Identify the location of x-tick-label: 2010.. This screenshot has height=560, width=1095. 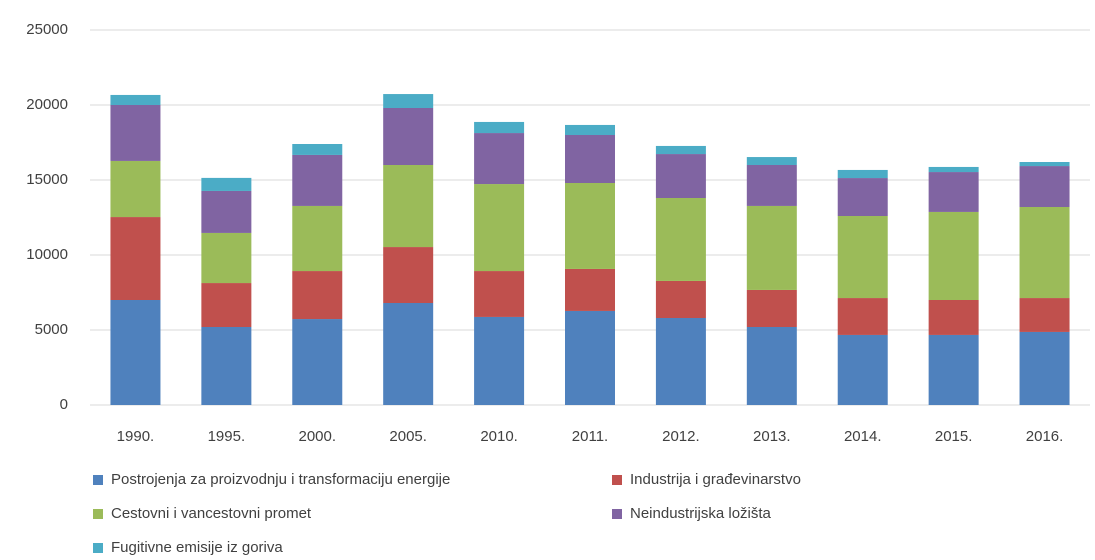
(499, 436).